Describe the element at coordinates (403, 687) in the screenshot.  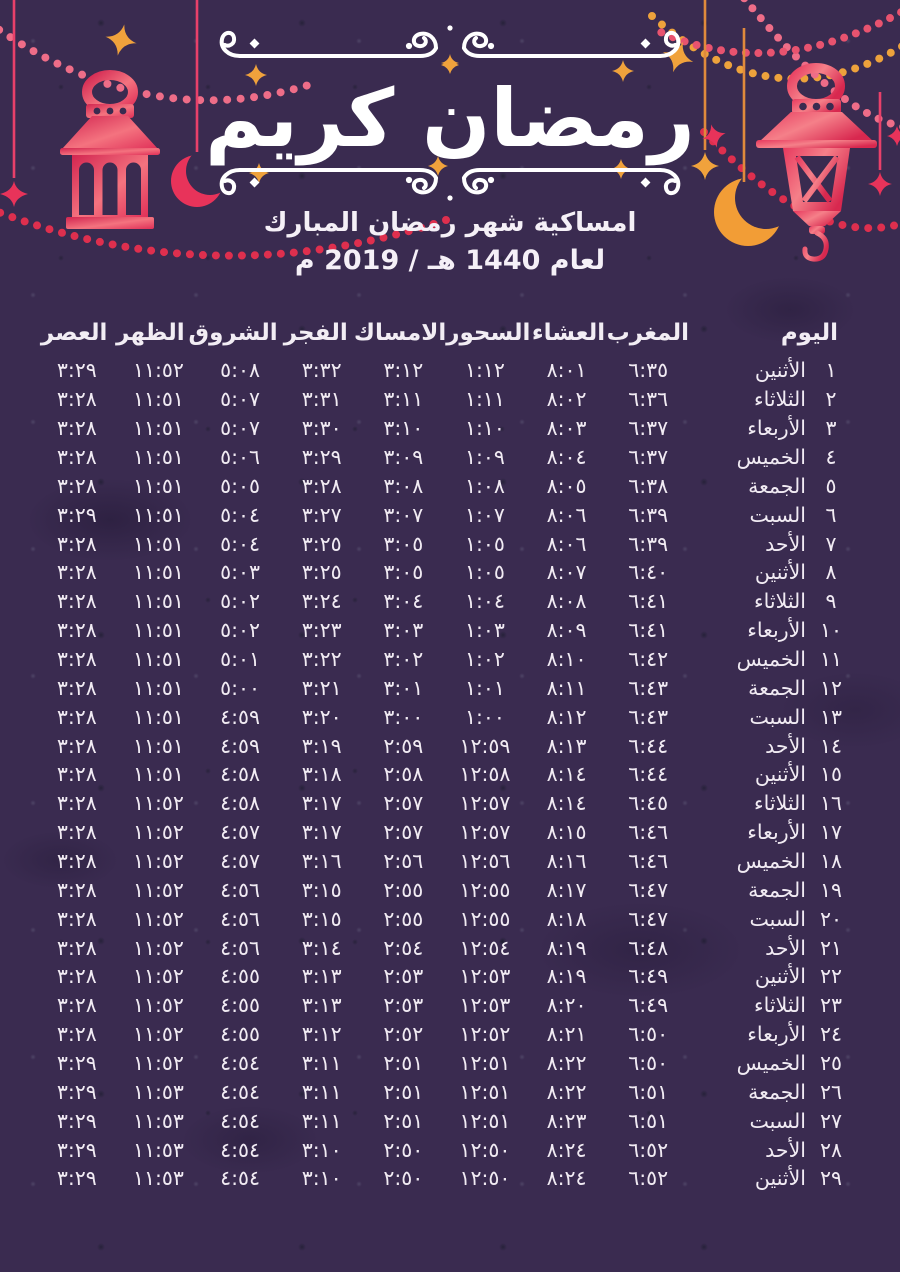
I see `time-cell-imsak: ٣:٠١` at that location.